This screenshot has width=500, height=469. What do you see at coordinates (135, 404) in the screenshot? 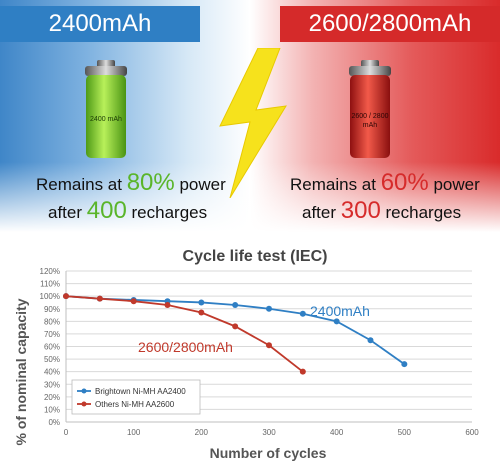
I see `legend-entry: Others Ni-MH AA2600` at bounding box center [135, 404].